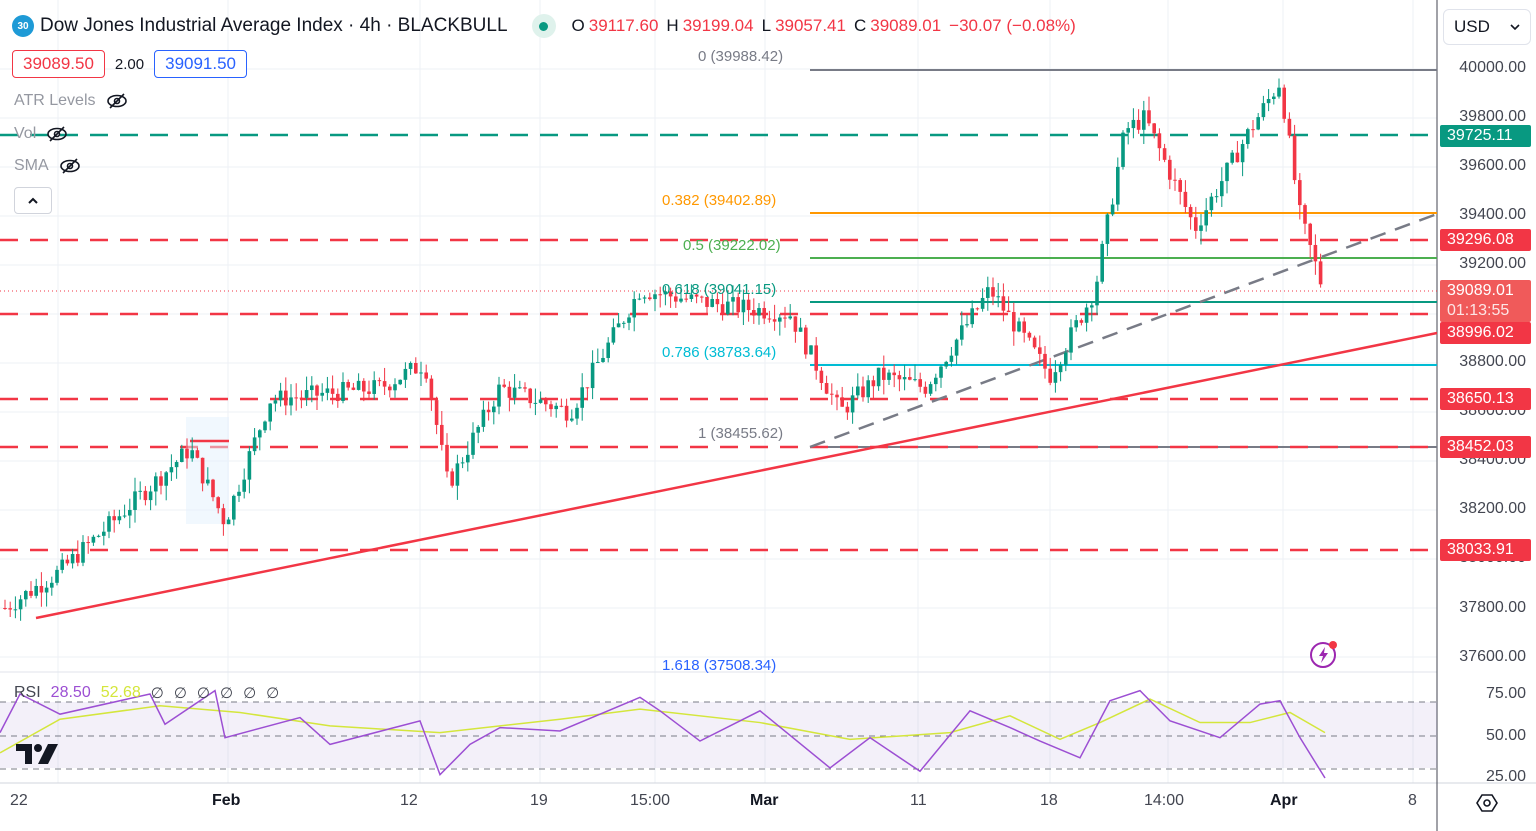 The width and height of the screenshot is (1536, 831). Describe the element at coordinates (1492, 214) in the screenshot. I see `price-tick: 39400.00` at that location.